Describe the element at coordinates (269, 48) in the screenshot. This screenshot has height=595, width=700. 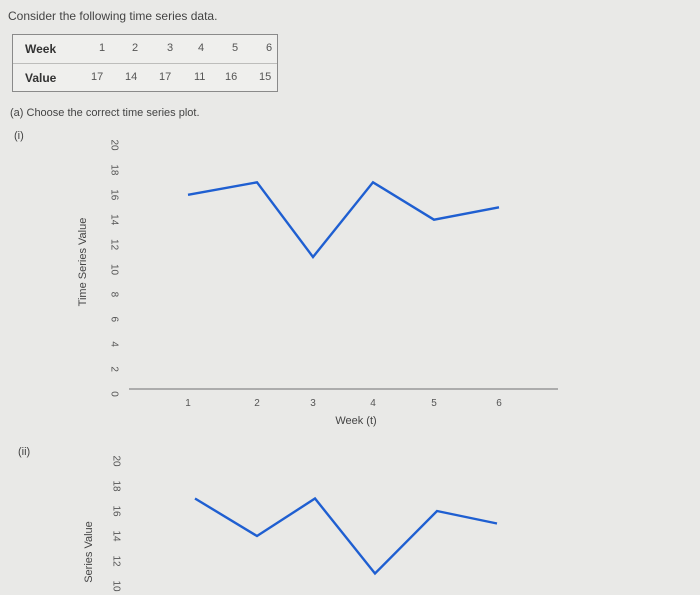
I see `week-cell: 6` at that location.